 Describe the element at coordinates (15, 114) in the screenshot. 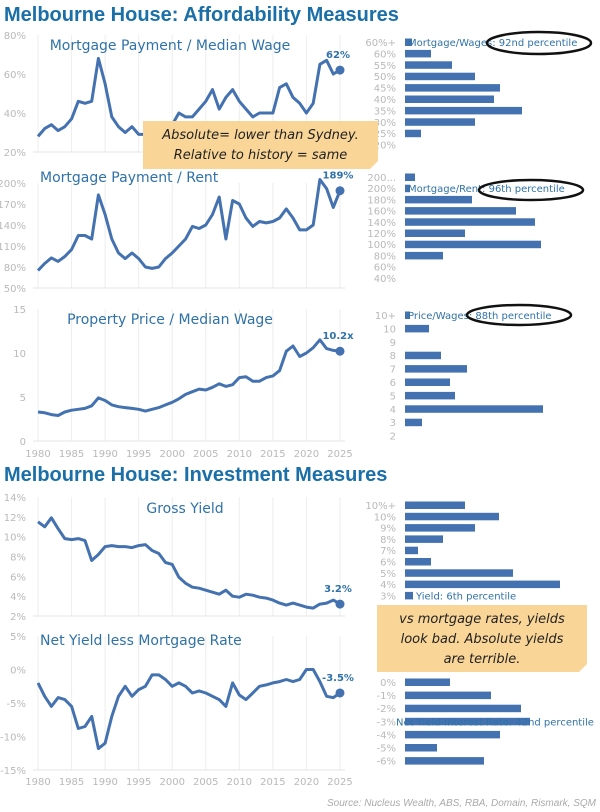

I see `y-tick-label: 40%` at that location.